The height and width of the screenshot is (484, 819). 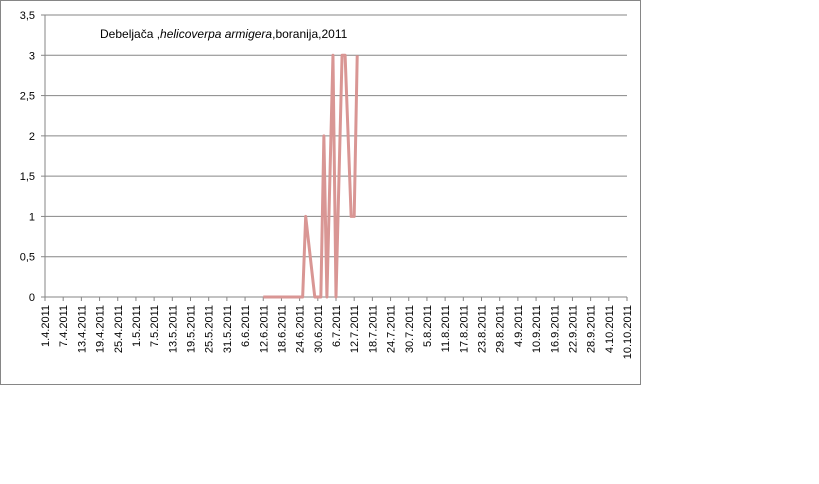 I want to click on y-tick-label: 3, so click(x=32, y=56).